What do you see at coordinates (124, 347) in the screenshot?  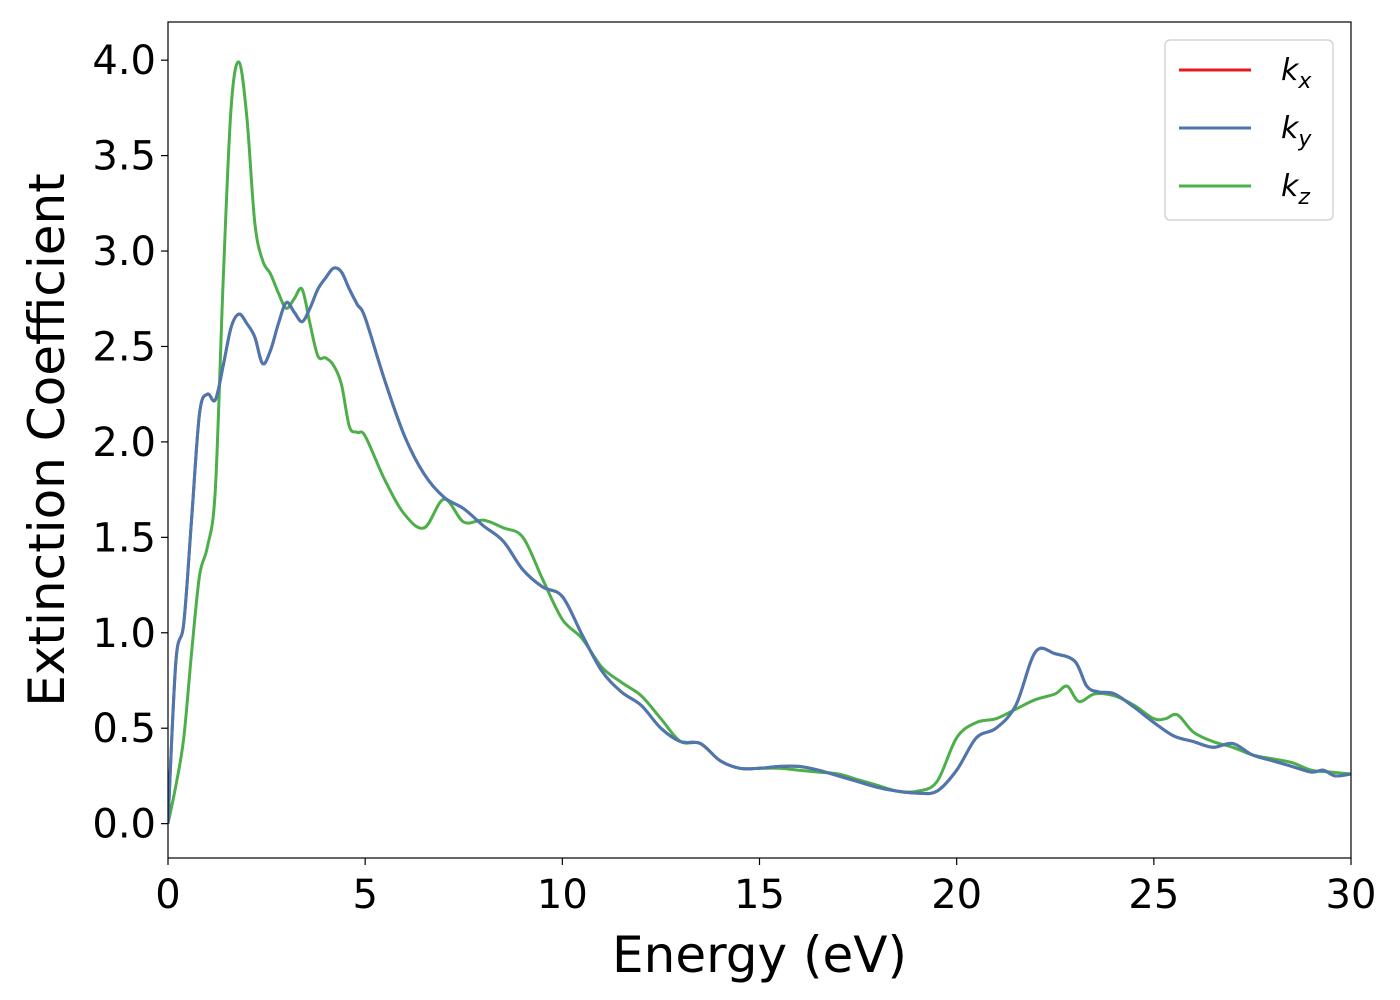 I see `y-tick-label: 2.5` at bounding box center [124, 347].